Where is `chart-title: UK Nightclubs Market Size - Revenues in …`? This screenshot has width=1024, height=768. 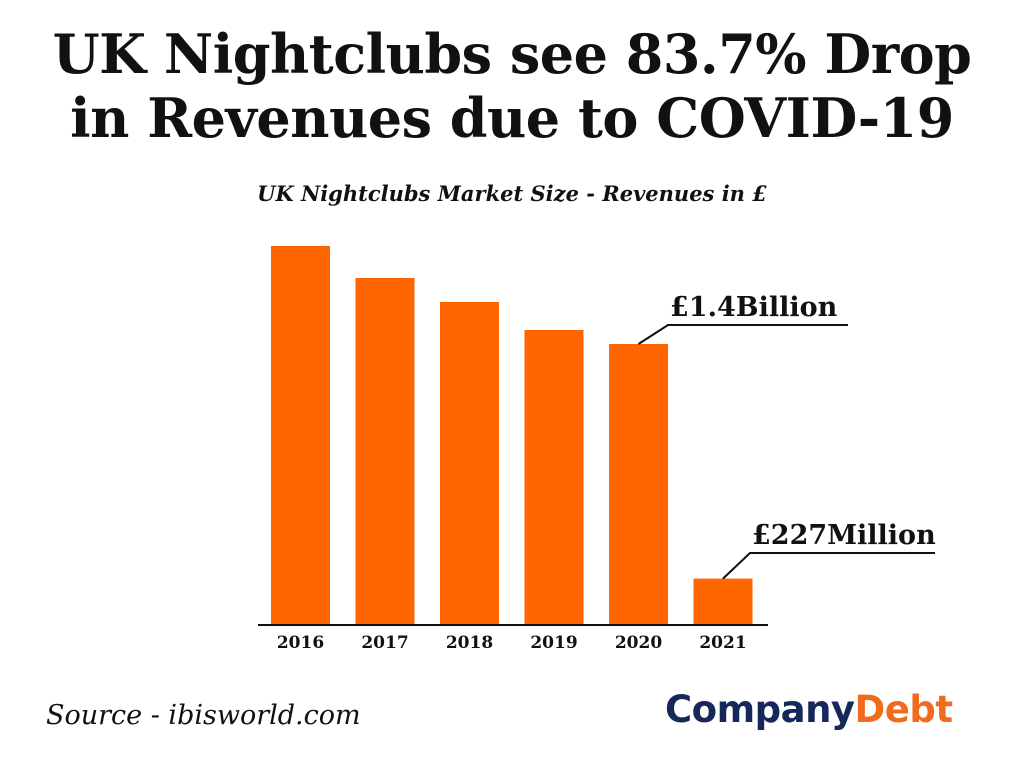
chart-title: UK Nightclubs Market Size - Revenues in … is located at coordinates (512, 193).